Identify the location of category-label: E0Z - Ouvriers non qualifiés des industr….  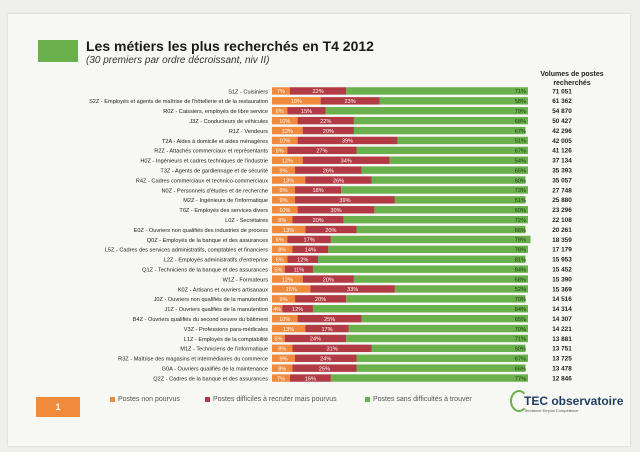
(201, 231).